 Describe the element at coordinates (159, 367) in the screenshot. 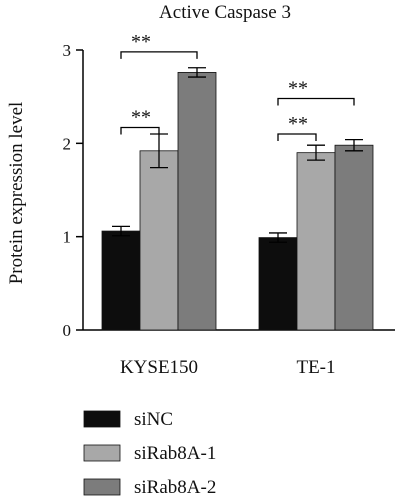

I see `x-tick-label: KYSE150` at that location.